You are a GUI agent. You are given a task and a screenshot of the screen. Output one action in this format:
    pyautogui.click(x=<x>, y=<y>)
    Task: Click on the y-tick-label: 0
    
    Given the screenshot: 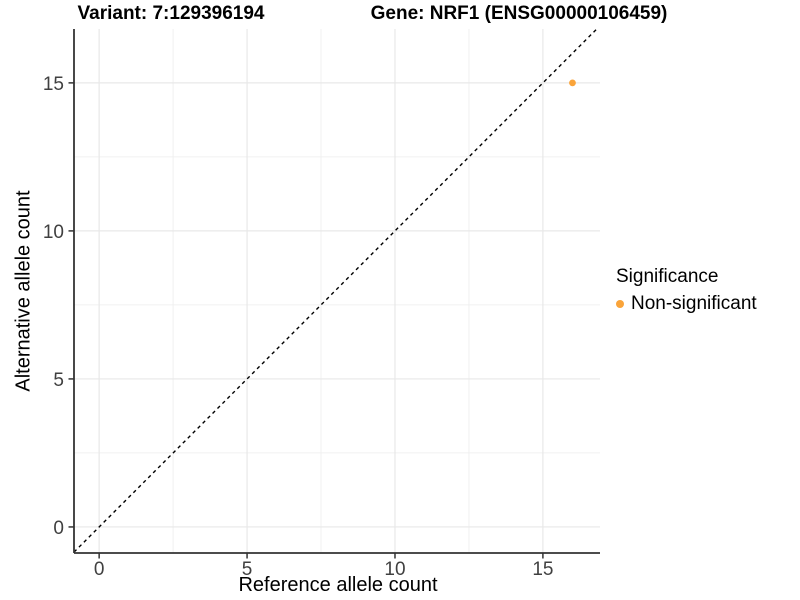 What is the action you would take?
    pyautogui.click(x=58, y=528)
    